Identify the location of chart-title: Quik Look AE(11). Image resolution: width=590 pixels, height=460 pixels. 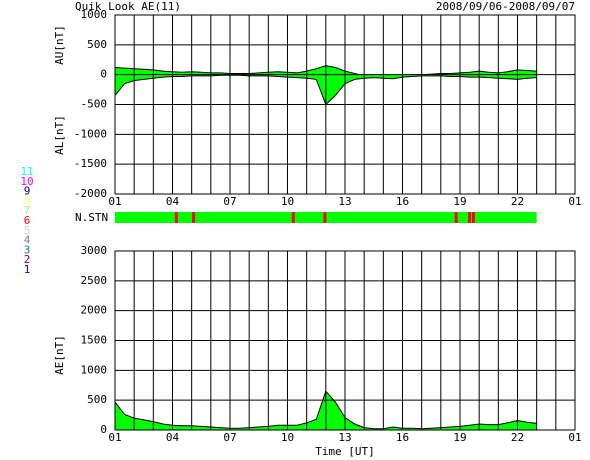
(128, 6).